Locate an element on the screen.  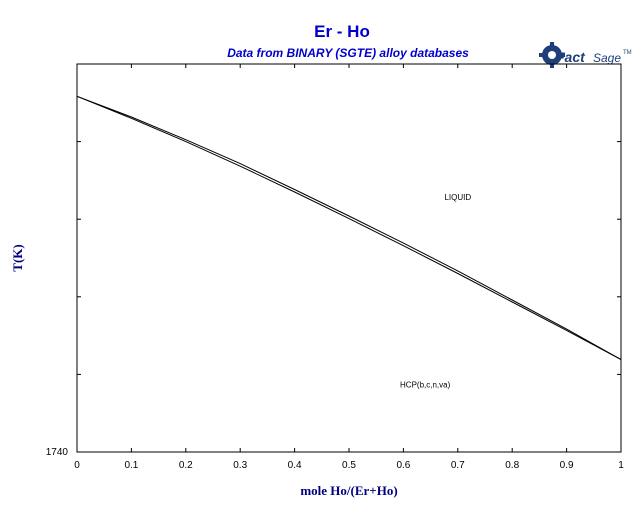
logo-gear-icon is located at coordinates (552, 55).